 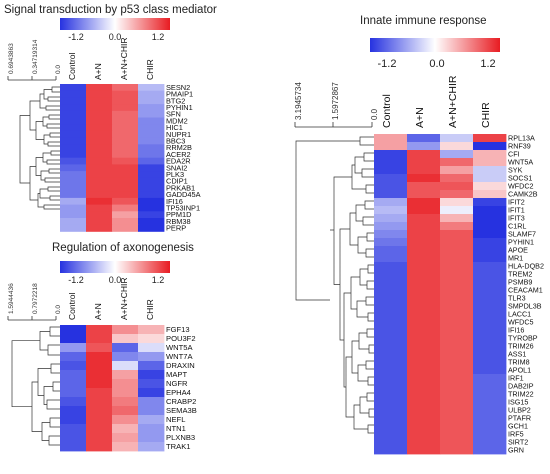 What do you see at coordinates (158, 280) in the screenshot?
I see `scale-tick-high: 1.2` at bounding box center [158, 280].